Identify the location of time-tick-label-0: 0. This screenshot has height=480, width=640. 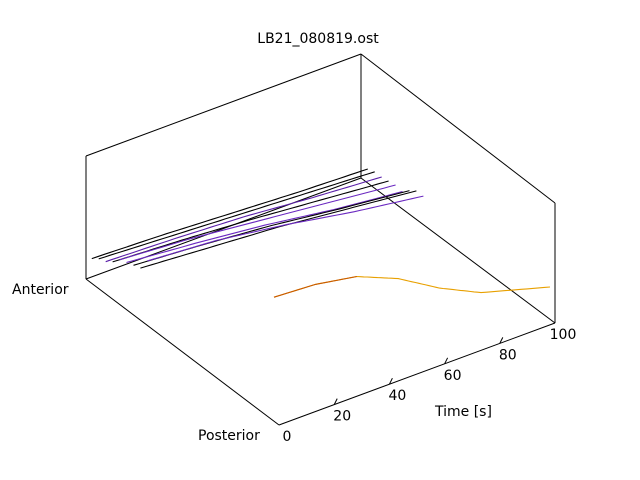
(287, 437).